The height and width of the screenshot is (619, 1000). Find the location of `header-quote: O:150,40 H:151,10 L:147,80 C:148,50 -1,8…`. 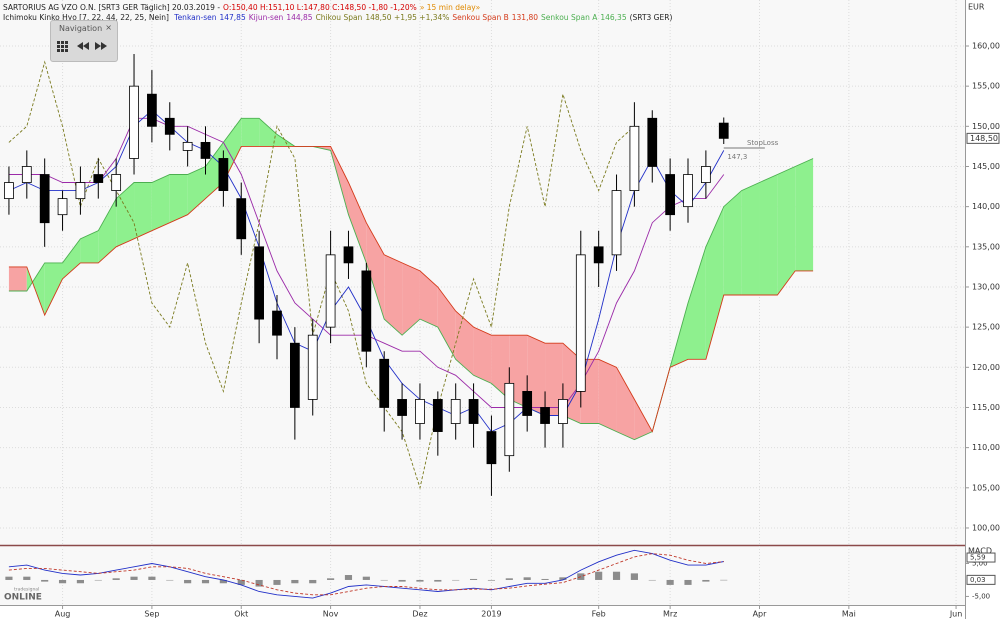

header-quote: O:150,40 H:151,10 L:147,80 C:148,50 -1,8… is located at coordinates (320, 7).